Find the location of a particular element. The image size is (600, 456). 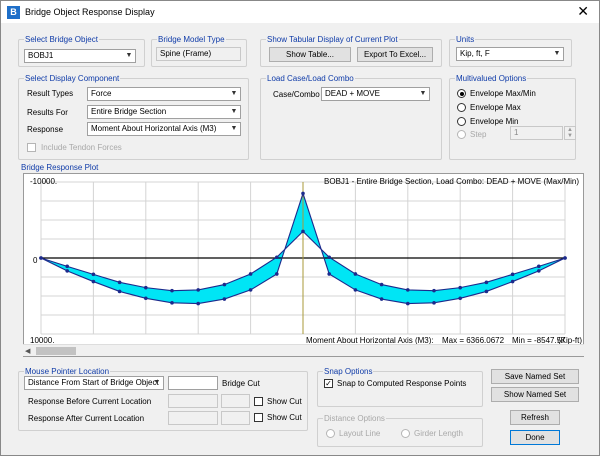

snap-label: Snap to Computed Response Points is located at coordinates (402, 383).